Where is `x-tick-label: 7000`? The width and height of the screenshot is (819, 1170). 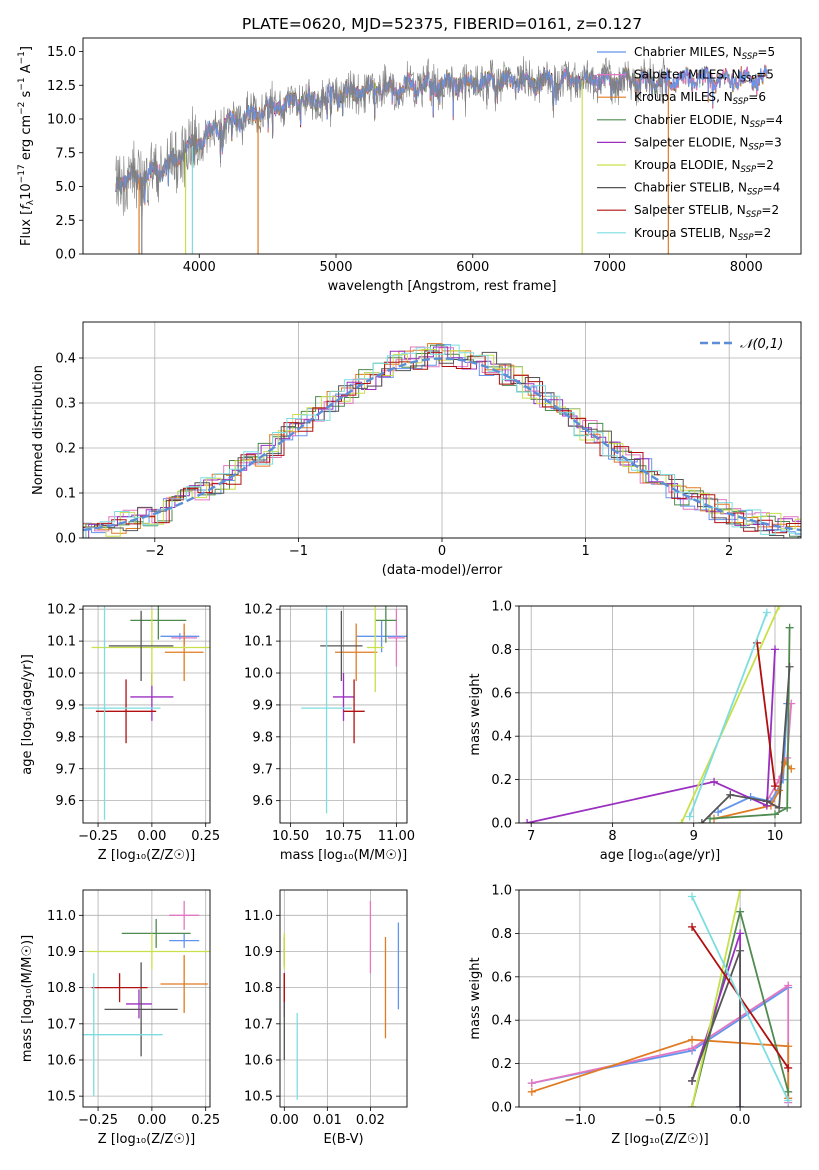
x-tick-label: 7000 is located at coordinates (609, 267).